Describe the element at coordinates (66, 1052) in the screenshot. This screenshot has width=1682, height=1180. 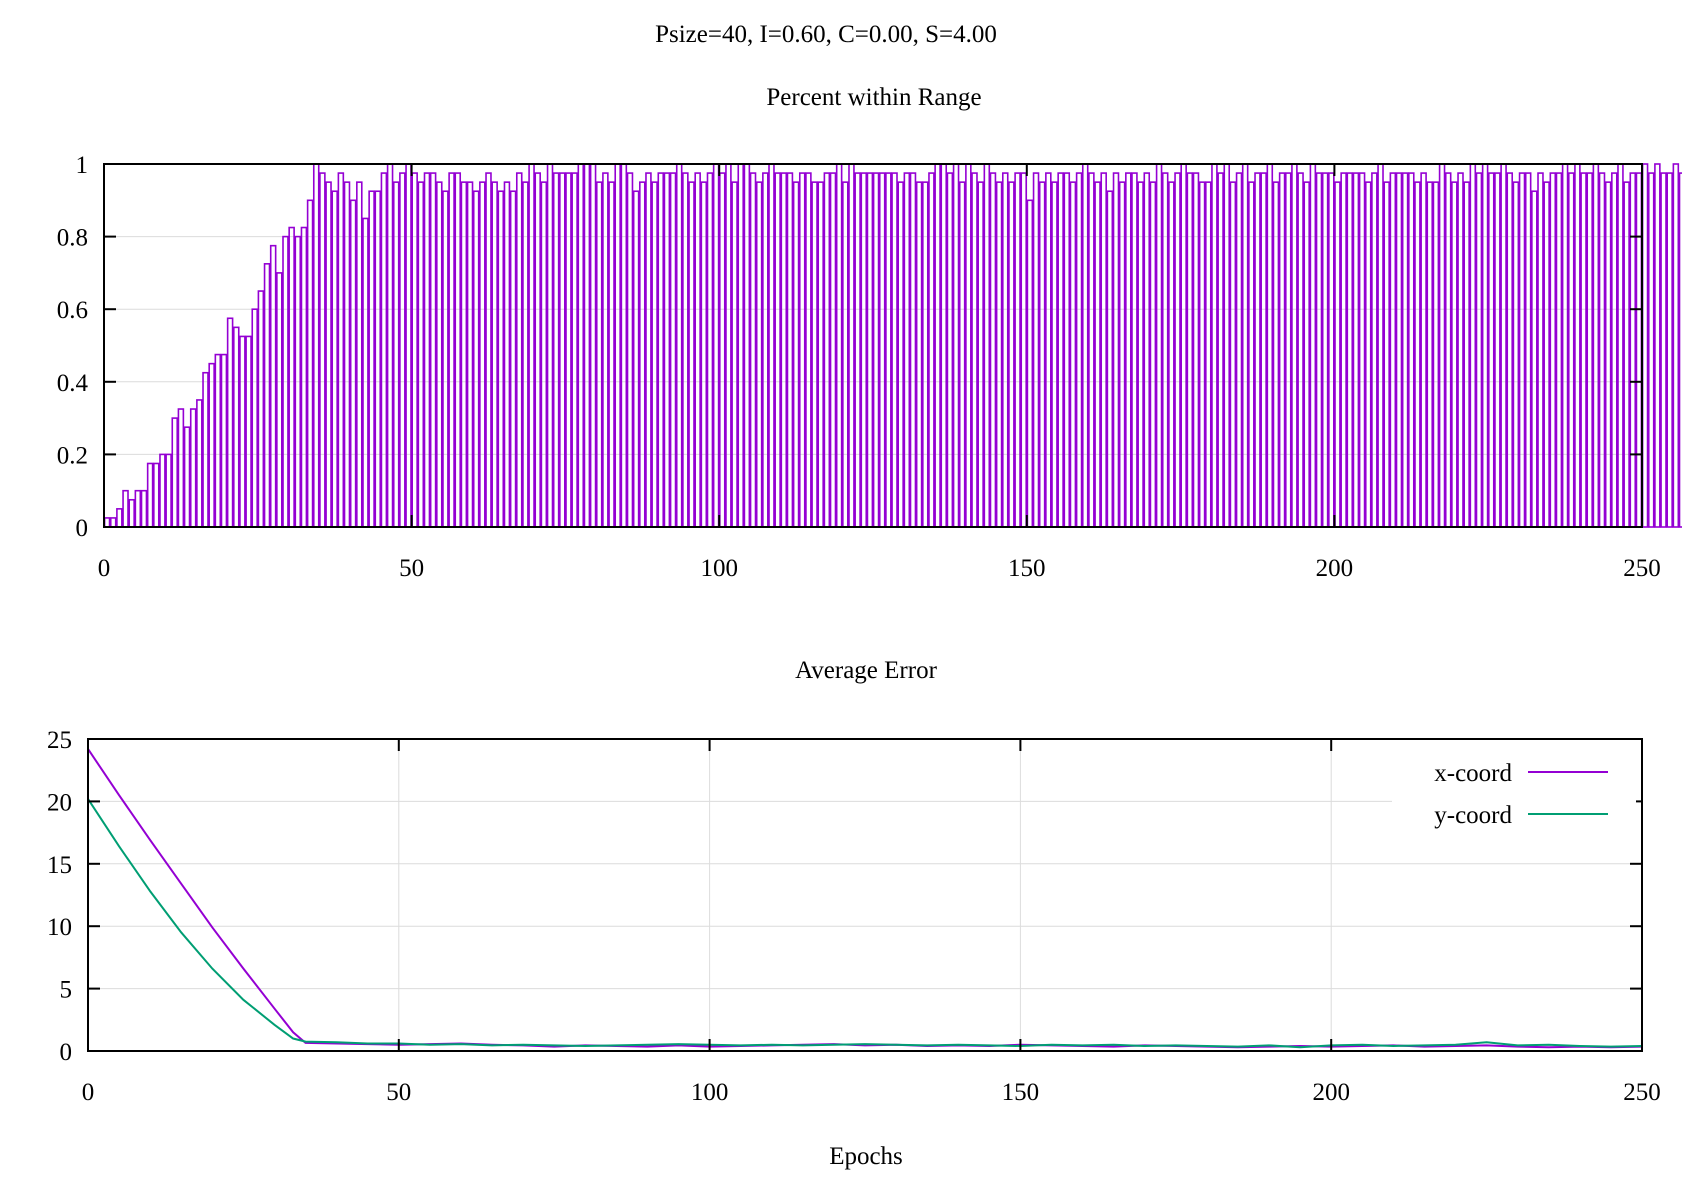
I see `chart2-y-tick-label: 0` at that location.